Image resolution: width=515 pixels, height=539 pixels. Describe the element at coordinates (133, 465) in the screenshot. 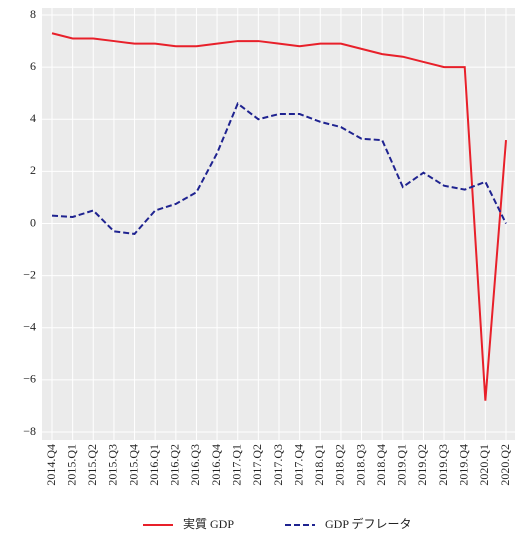

I see `x-tick-label: 2015.Q4` at that location.